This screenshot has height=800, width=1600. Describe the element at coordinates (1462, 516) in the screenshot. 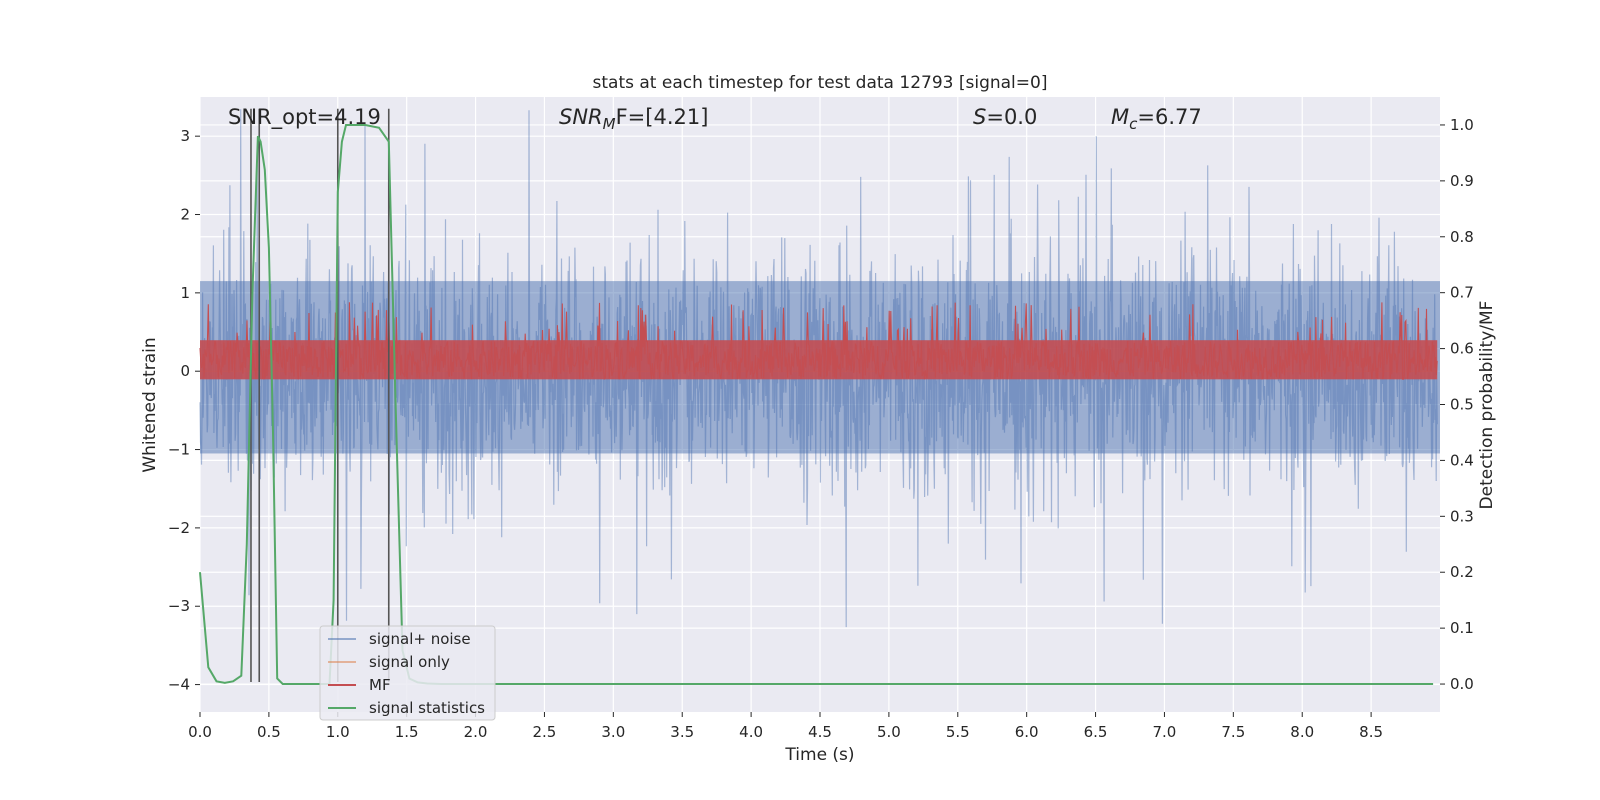

I see `y-right-tick-label: 0.3` at that location.